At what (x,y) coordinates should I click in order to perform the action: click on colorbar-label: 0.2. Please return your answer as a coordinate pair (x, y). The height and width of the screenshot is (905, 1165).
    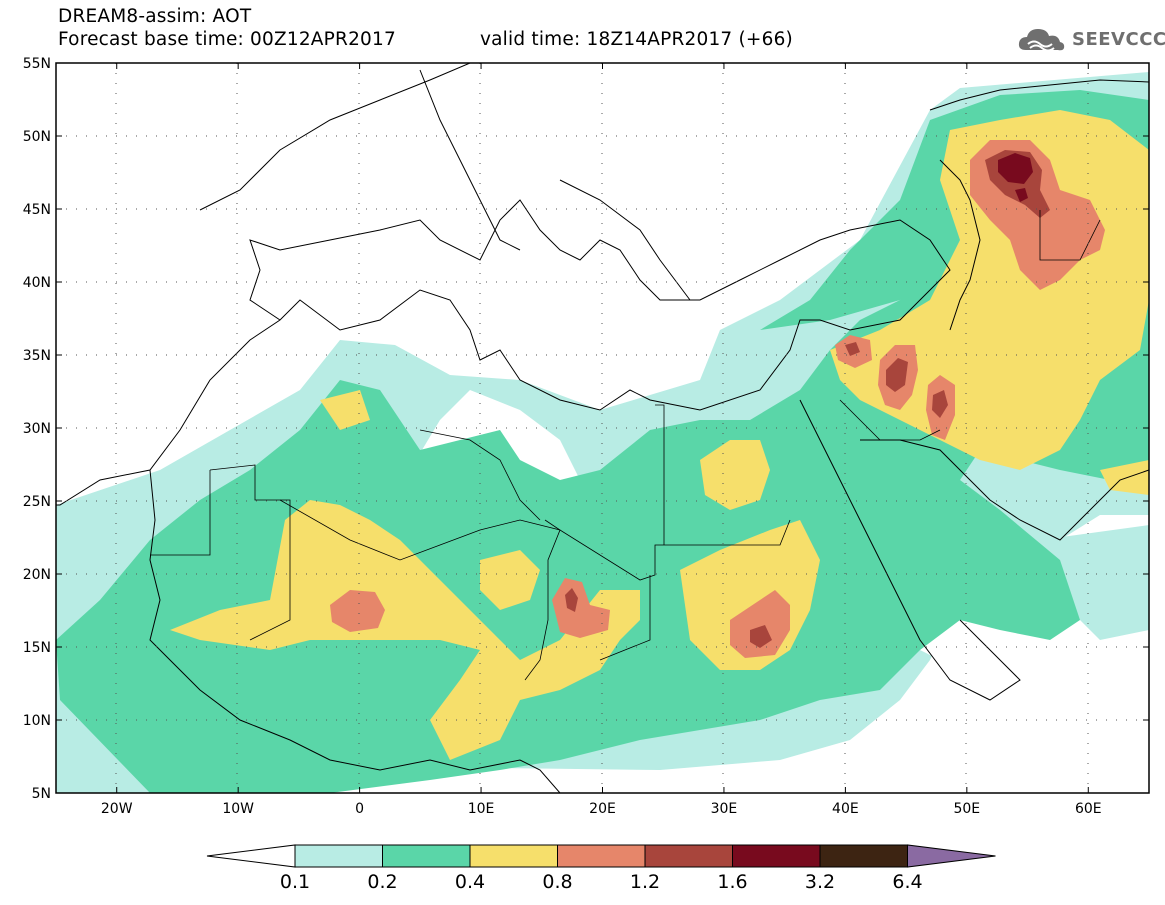
    Looking at the image, I should click on (382, 882).